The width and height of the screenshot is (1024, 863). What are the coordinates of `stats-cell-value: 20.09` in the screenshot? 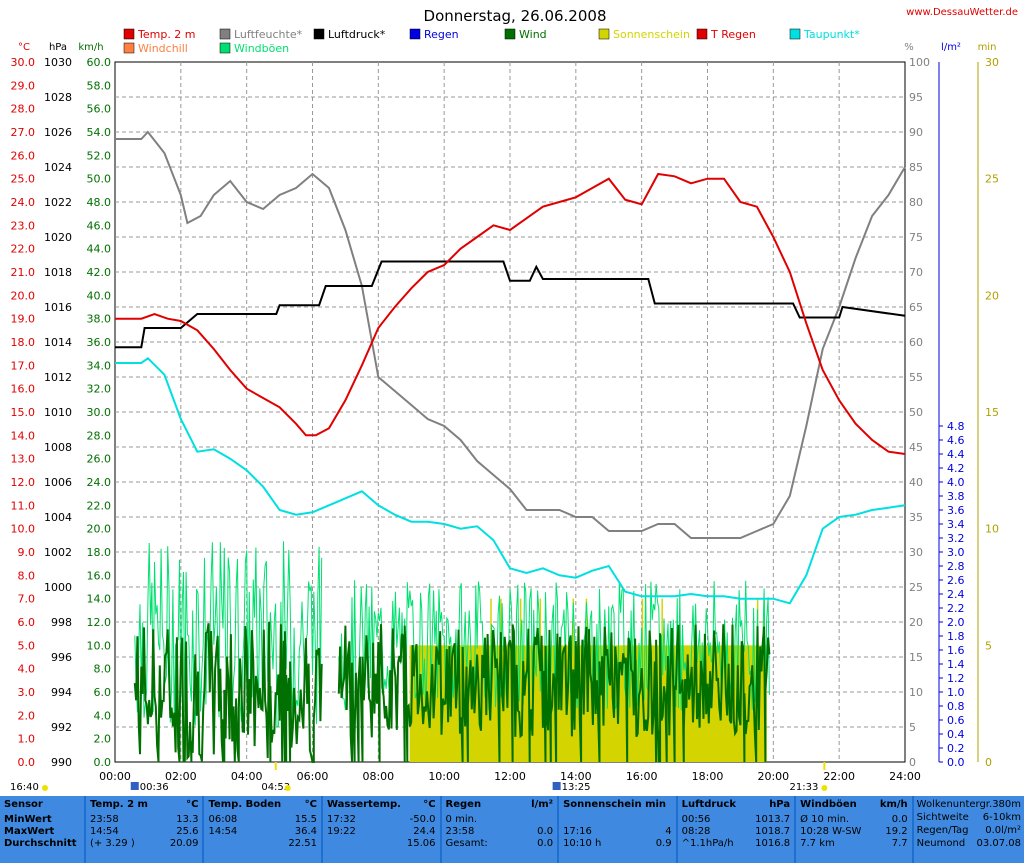 It's located at (184, 843).